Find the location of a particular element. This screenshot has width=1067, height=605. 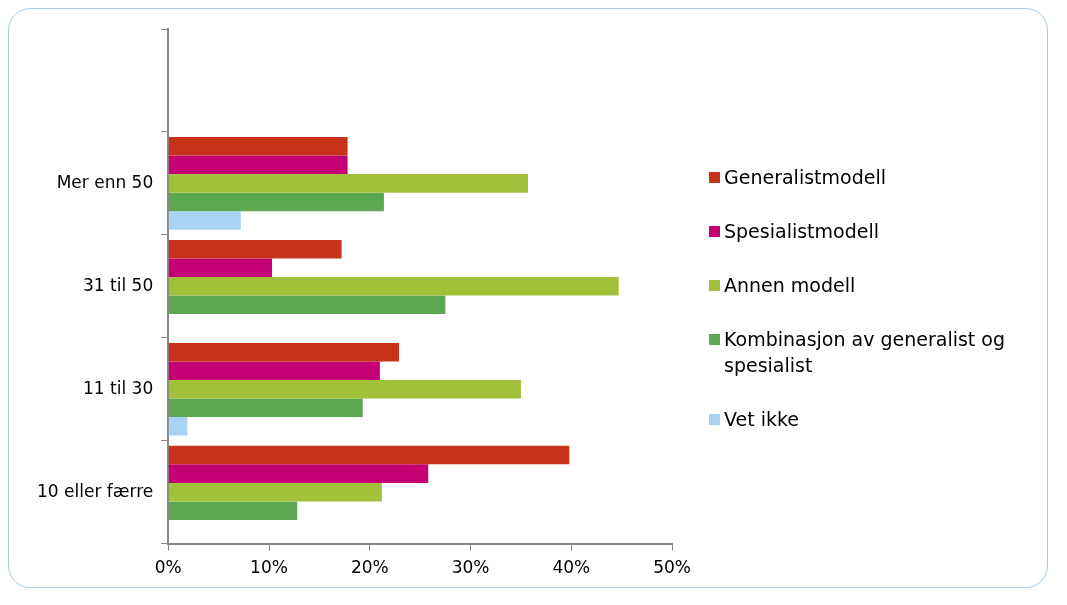

x-tick-label: 20% is located at coordinates (369, 567).